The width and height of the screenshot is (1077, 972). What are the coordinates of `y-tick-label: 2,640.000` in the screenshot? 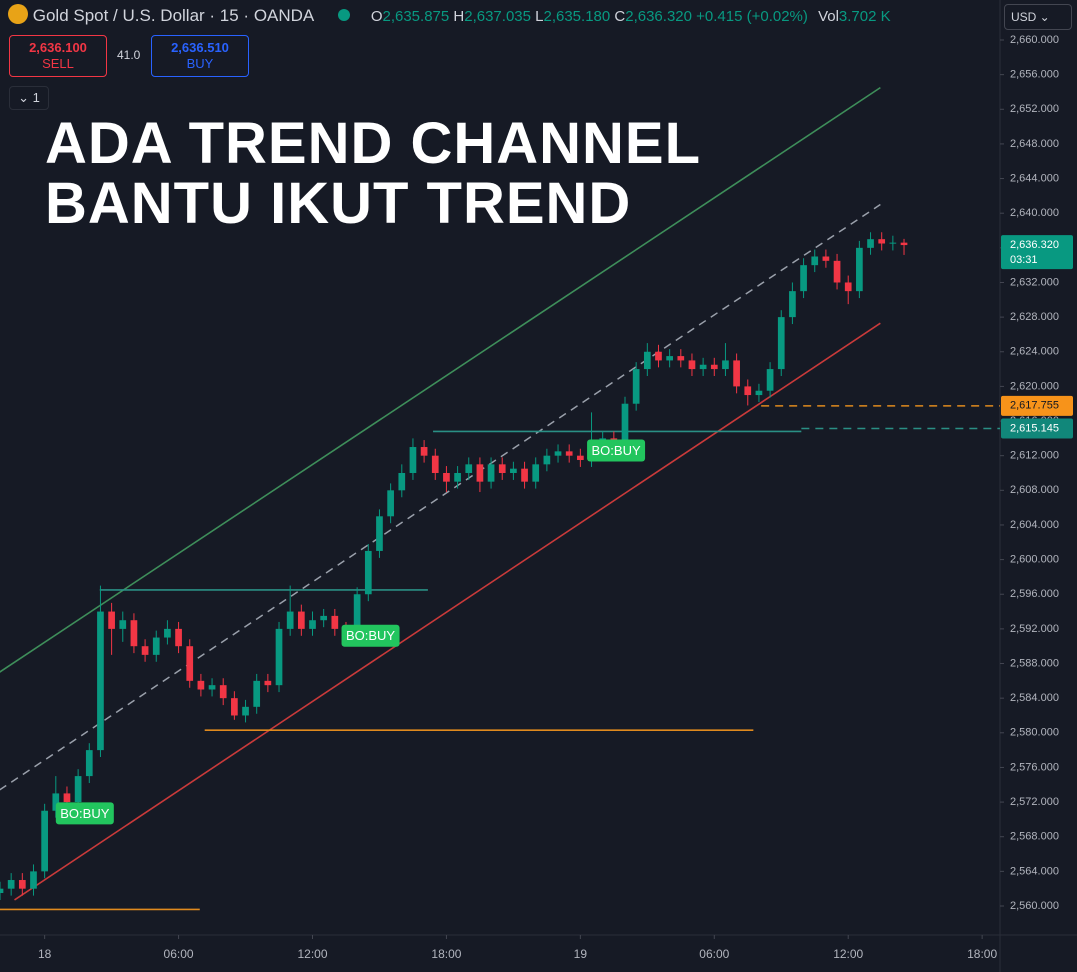 It's located at (1034, 213).